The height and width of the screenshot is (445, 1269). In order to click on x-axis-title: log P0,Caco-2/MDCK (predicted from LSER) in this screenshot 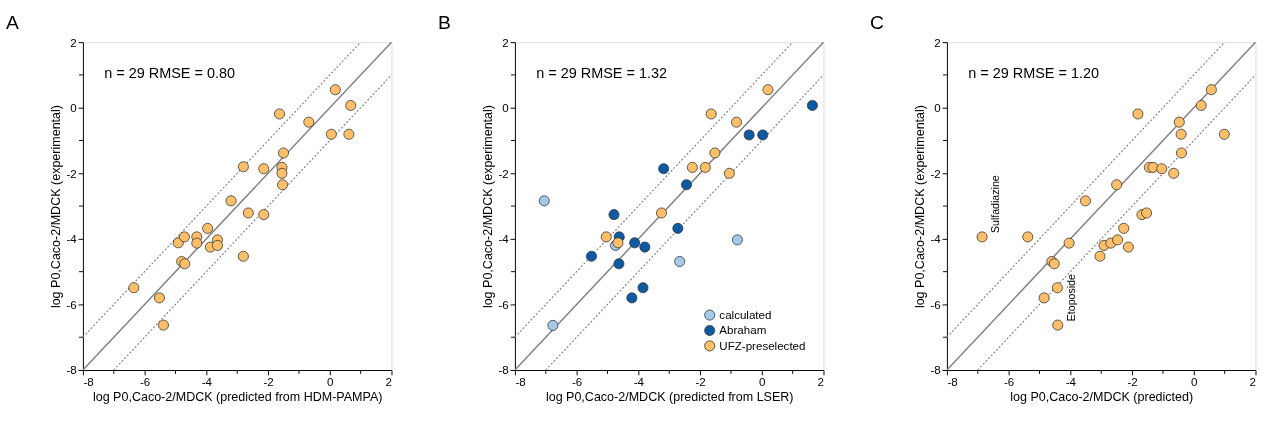, I will do `click(669, 397)`.